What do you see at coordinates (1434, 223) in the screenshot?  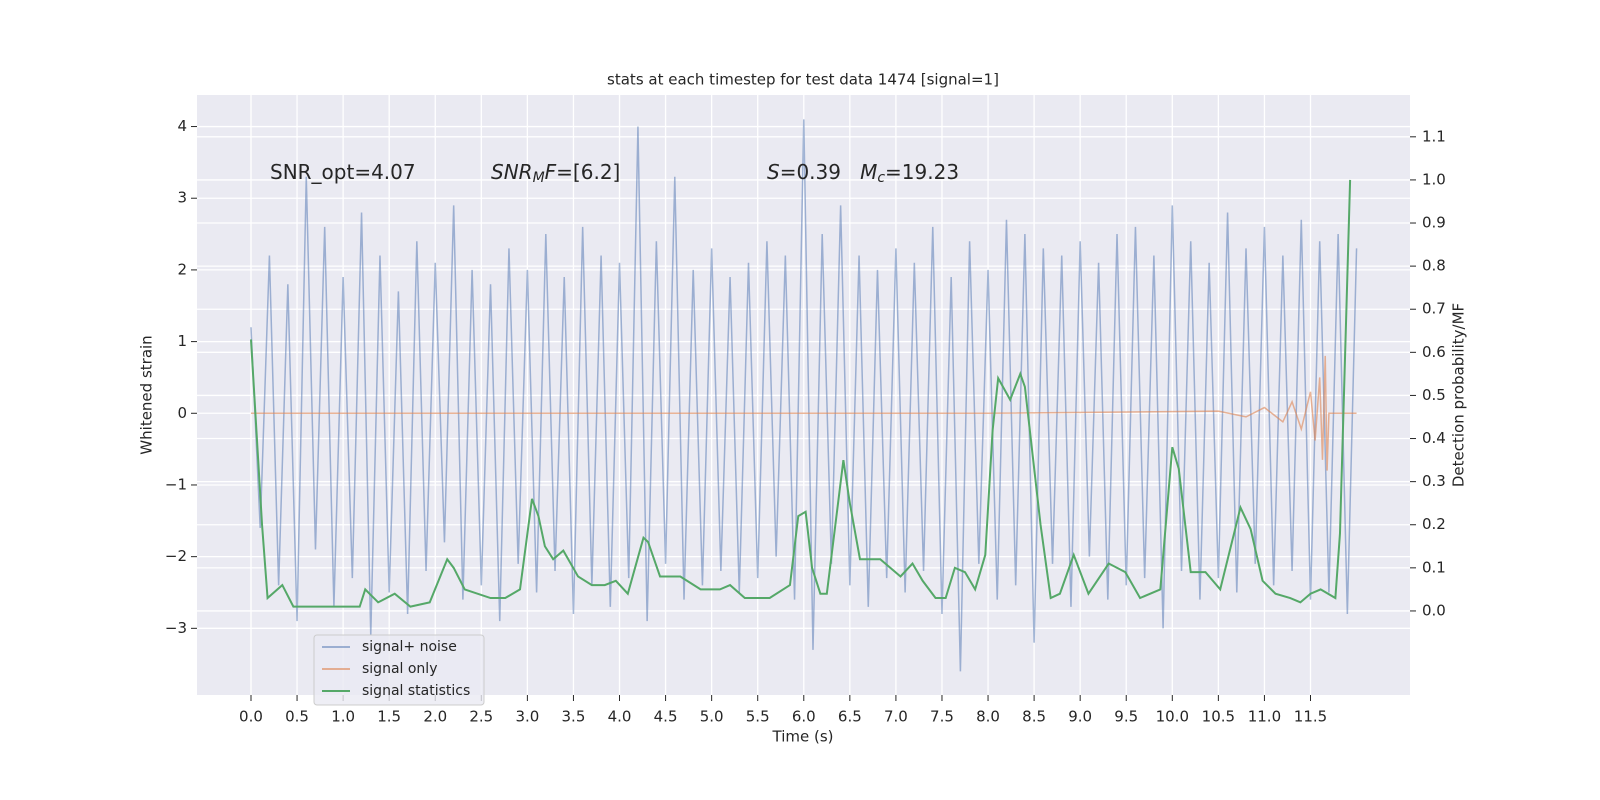 I see `y2-tick-label: 0.9` at bounding box center [1434, 223].